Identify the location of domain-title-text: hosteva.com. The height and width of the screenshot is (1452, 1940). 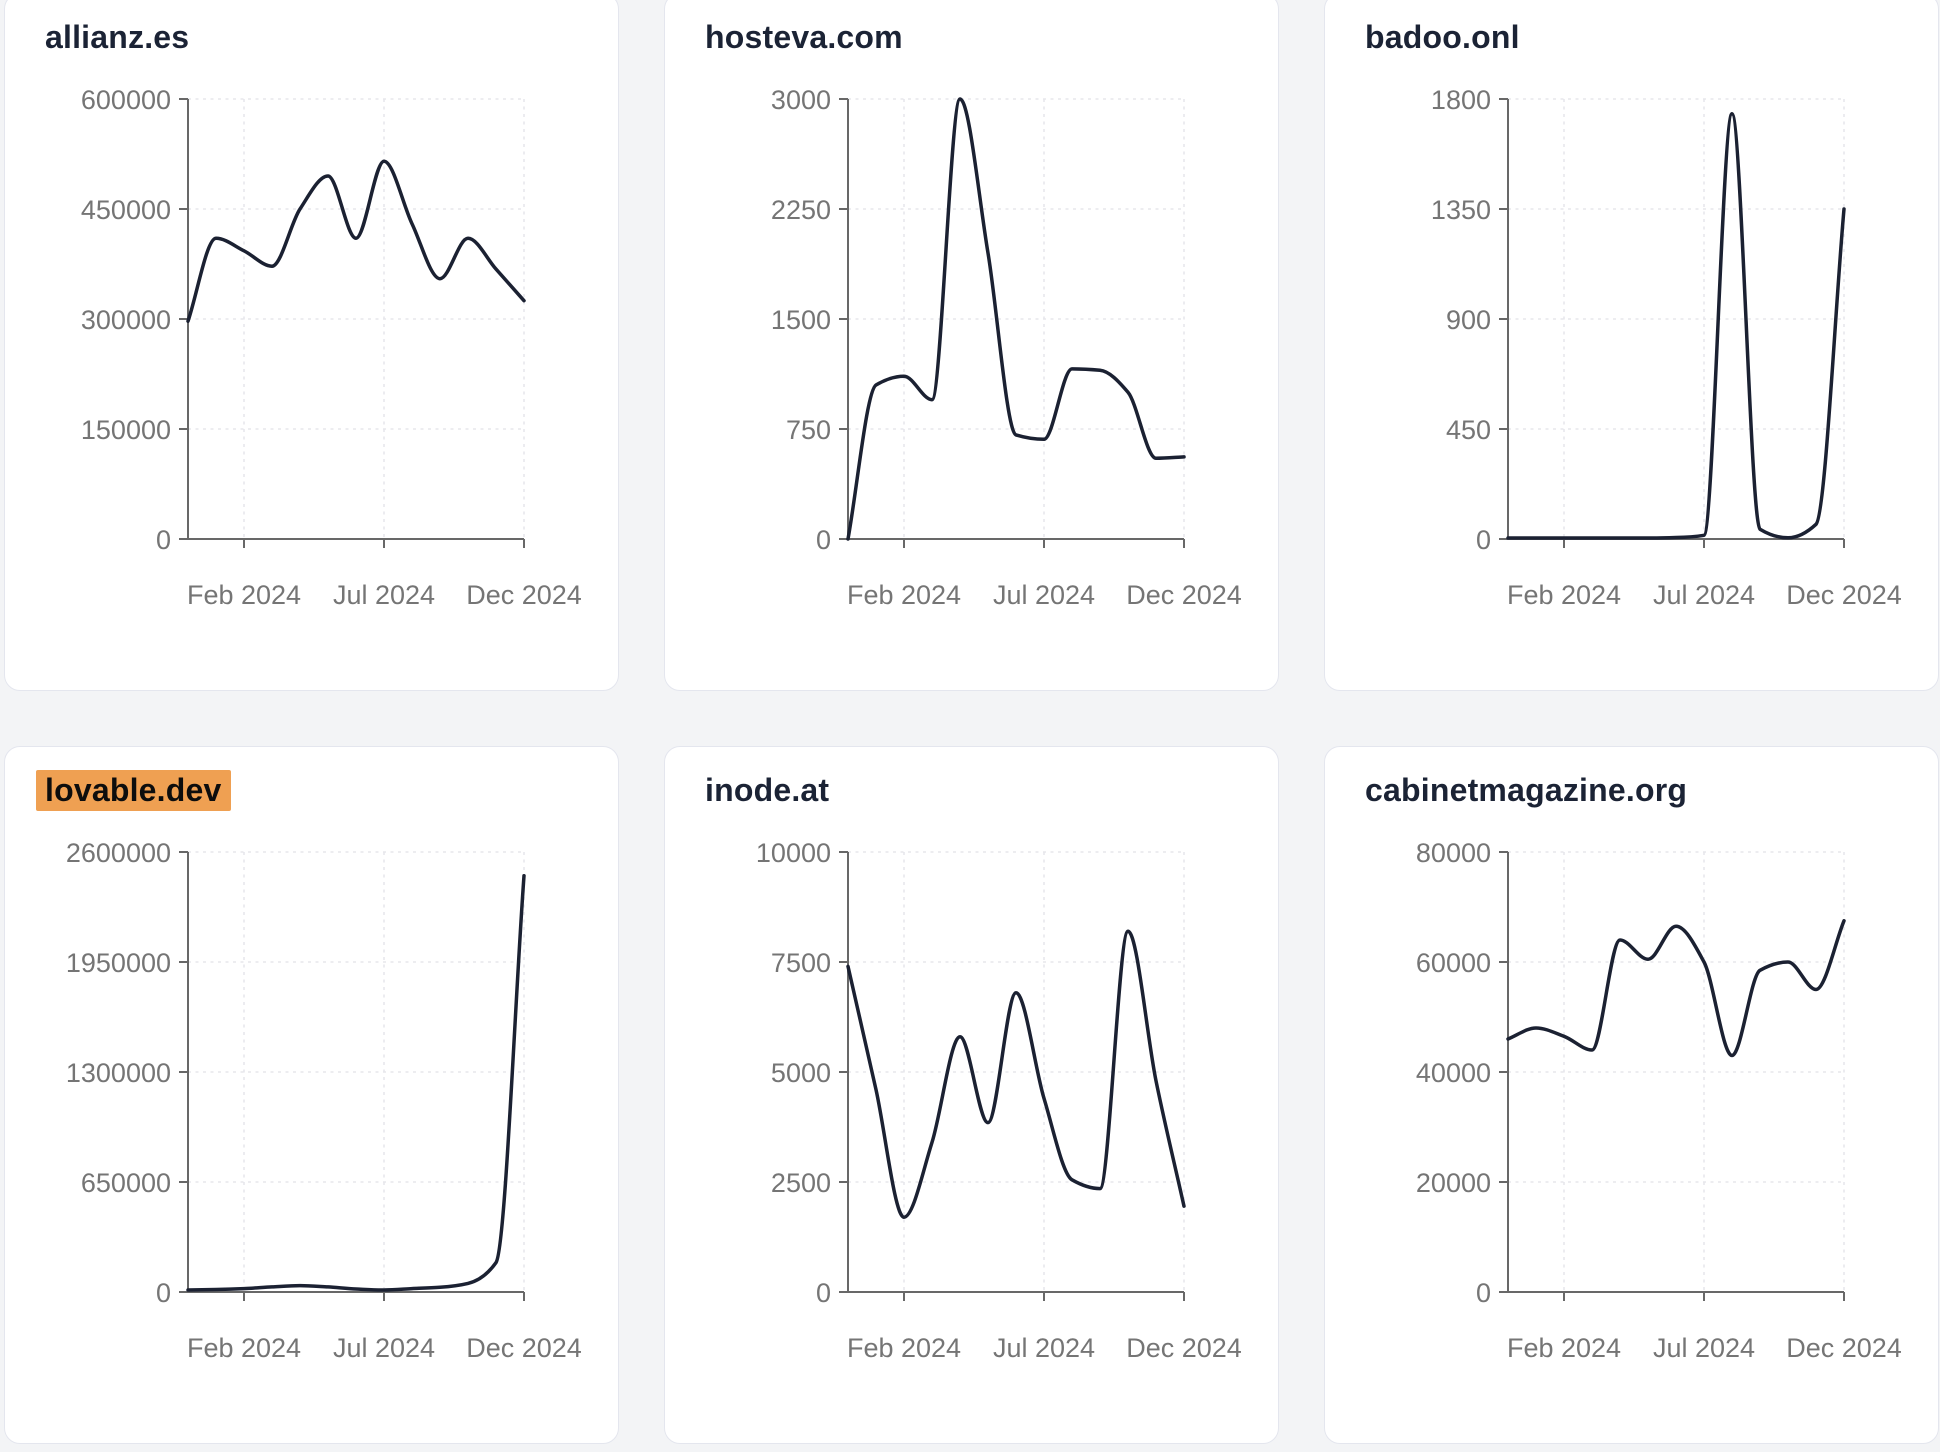
(804, 37).